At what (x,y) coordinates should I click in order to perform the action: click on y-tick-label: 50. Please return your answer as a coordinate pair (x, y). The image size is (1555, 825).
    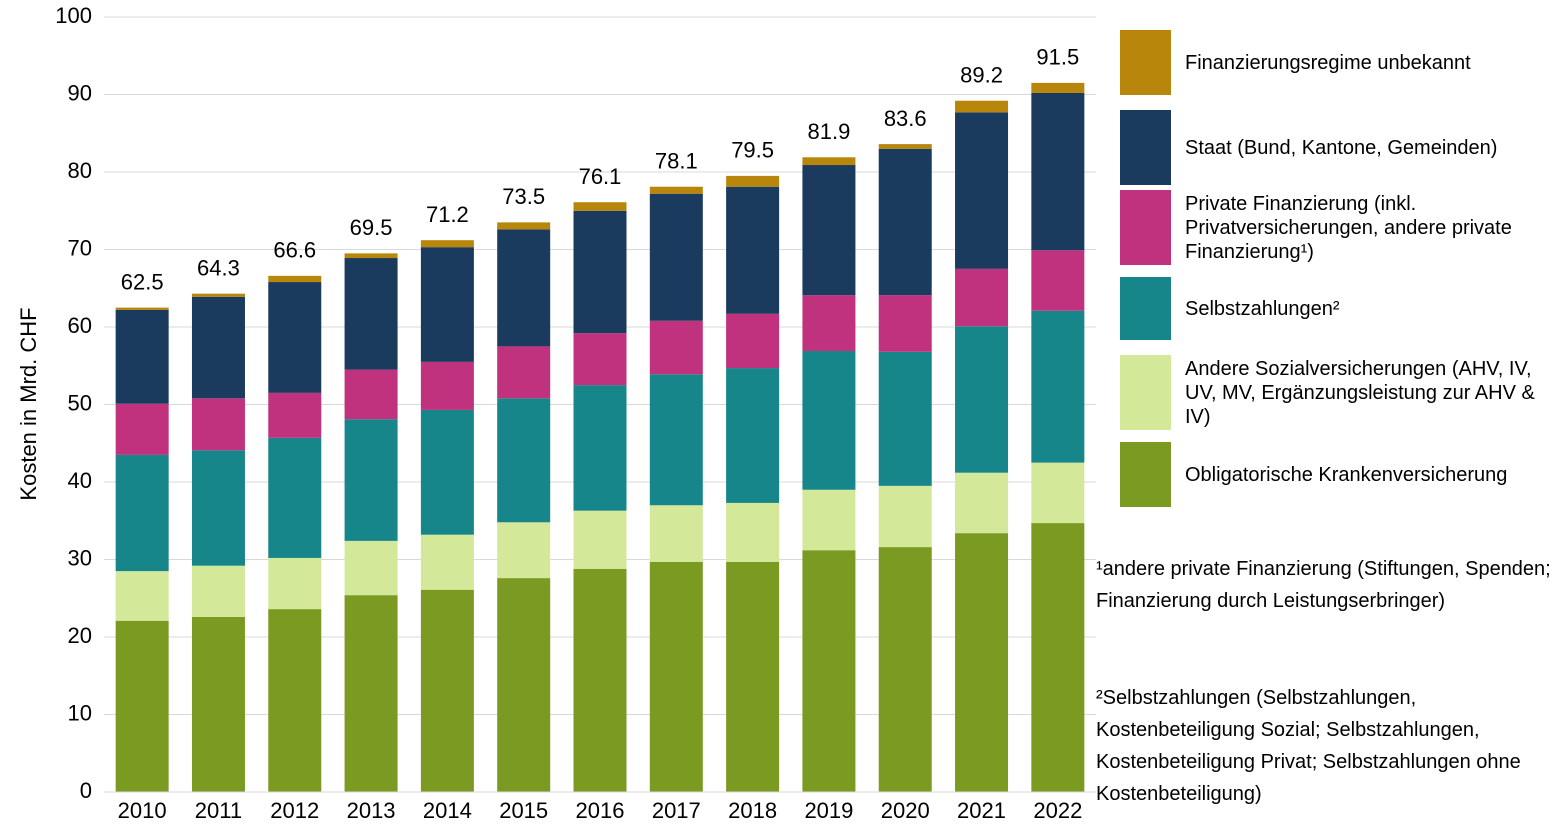
    Looking at the image, I should click on (80, 402).